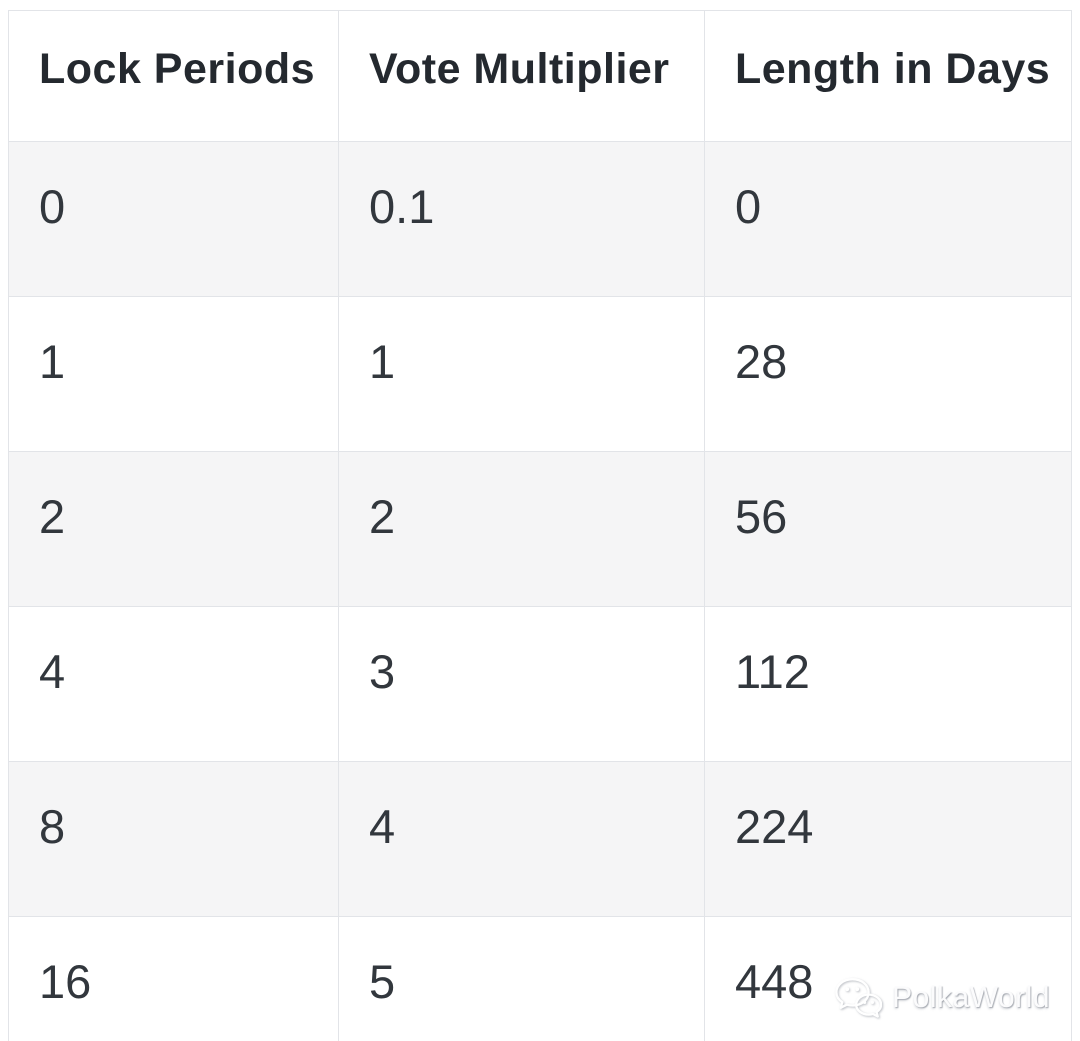 This screenshot has width=1080, height=1041. I want to click on column-header-length-in-days: Length in Days, so click(888, 76).